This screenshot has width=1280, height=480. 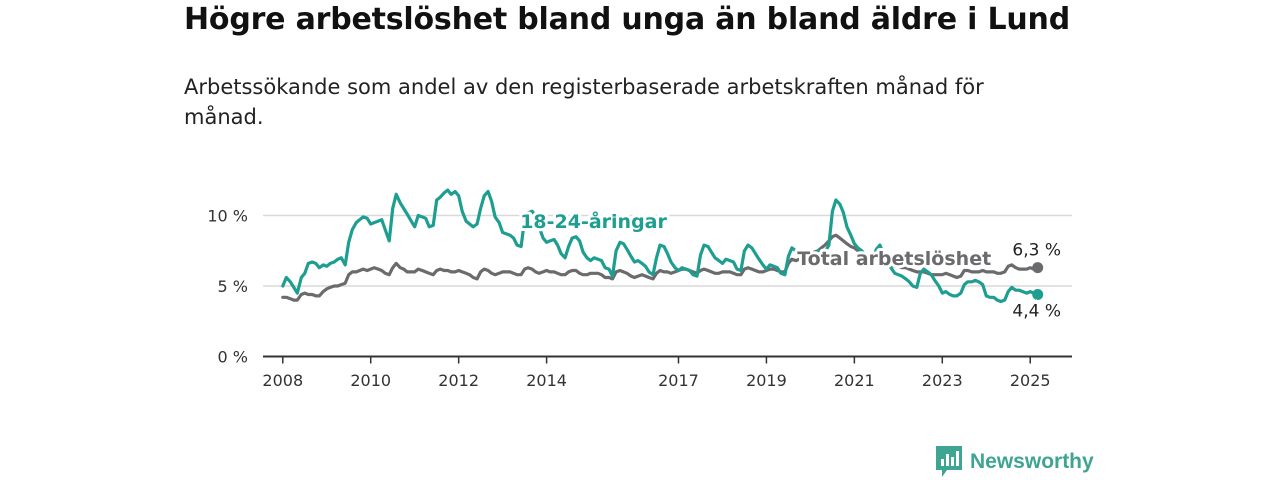 What do you see at coordinates (1036, 311) in the screenshot?
I see `end-value-18-24: 4,4 %` at bounding box center [1036, 311].